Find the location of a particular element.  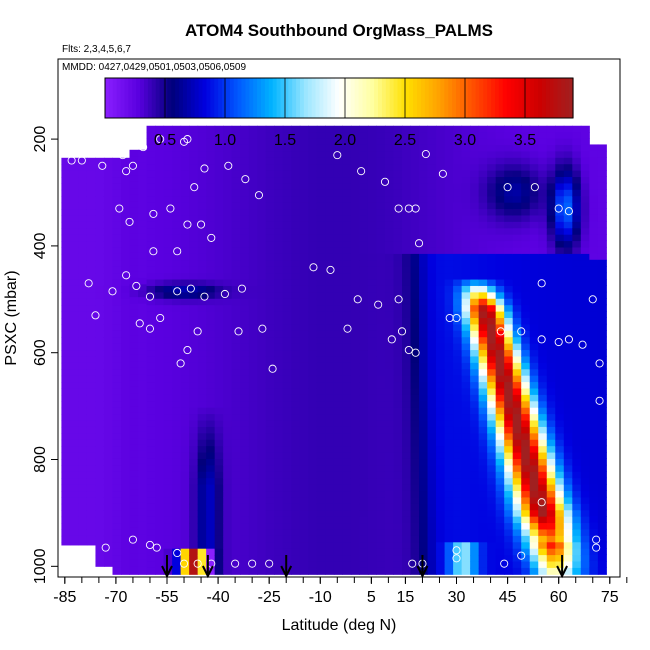

sample-point is located at coordinates (102, 165).